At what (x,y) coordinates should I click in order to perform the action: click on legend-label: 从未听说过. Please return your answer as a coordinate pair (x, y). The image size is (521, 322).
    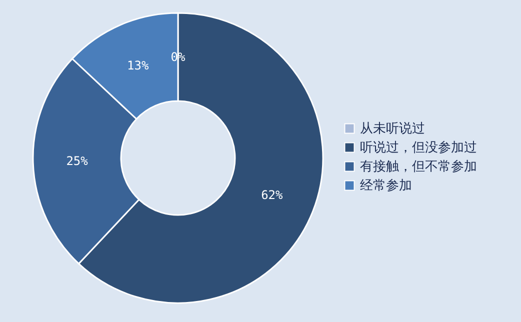
    Looking at the image, I should click on (392, 129).